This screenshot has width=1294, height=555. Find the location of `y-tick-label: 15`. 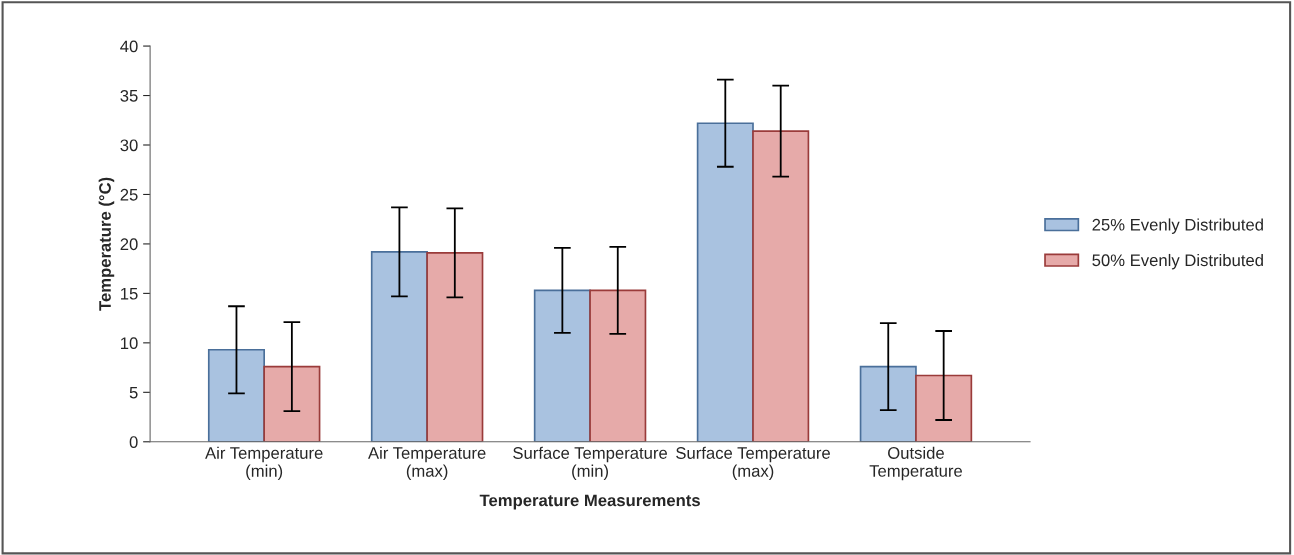

y-tick-label: 15 is located at coordinates (129, 293).